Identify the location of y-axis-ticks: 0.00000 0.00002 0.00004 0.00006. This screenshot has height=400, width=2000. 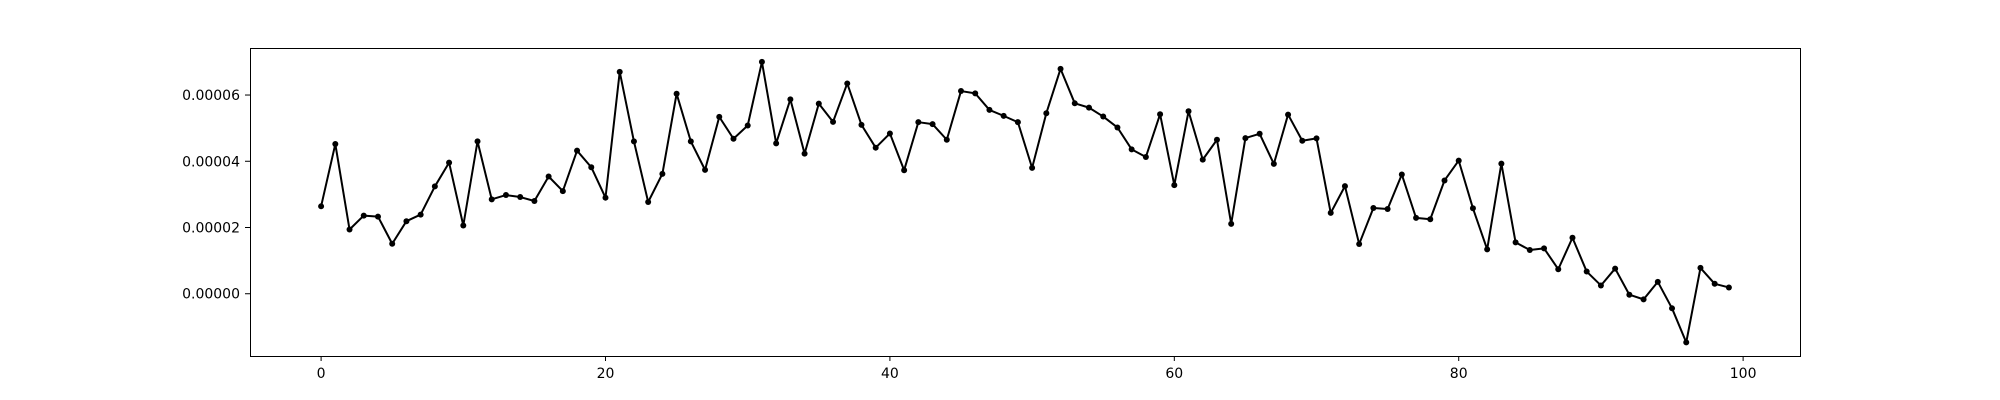
(216, 195).